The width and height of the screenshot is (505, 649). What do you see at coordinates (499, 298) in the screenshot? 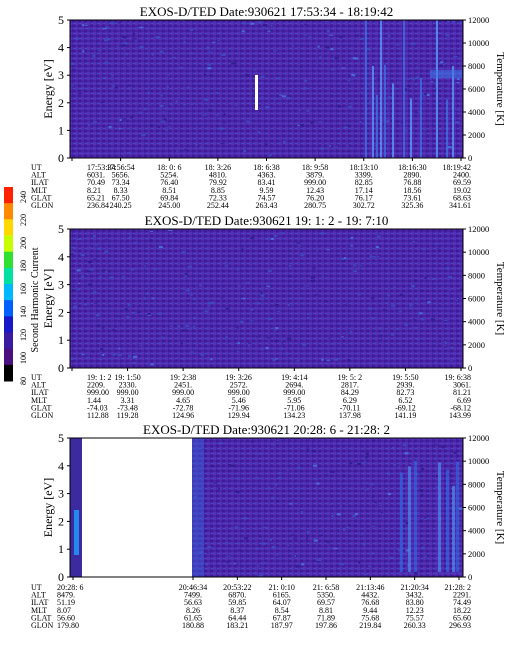
I see `y2-axis-label: Temperature [K]` at bounding box center [499, 298].